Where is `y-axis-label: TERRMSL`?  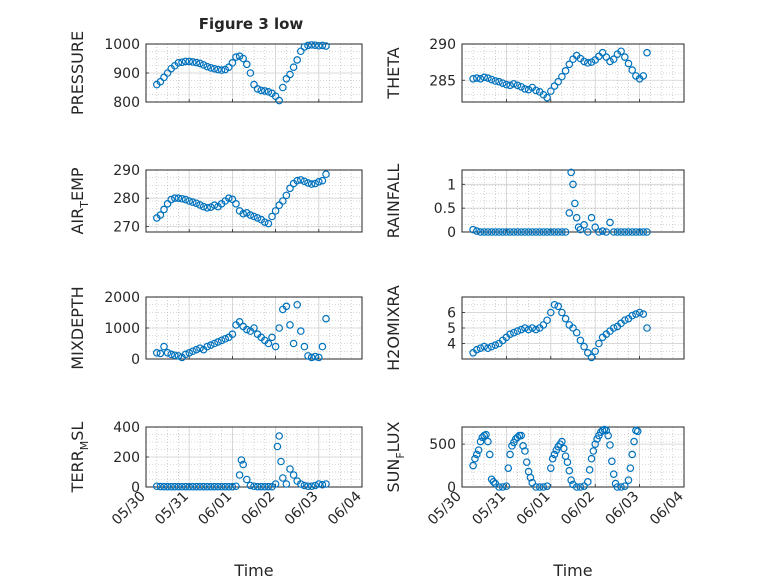
y-axis-label: TERRMSL is located at coordinates (79, 458).